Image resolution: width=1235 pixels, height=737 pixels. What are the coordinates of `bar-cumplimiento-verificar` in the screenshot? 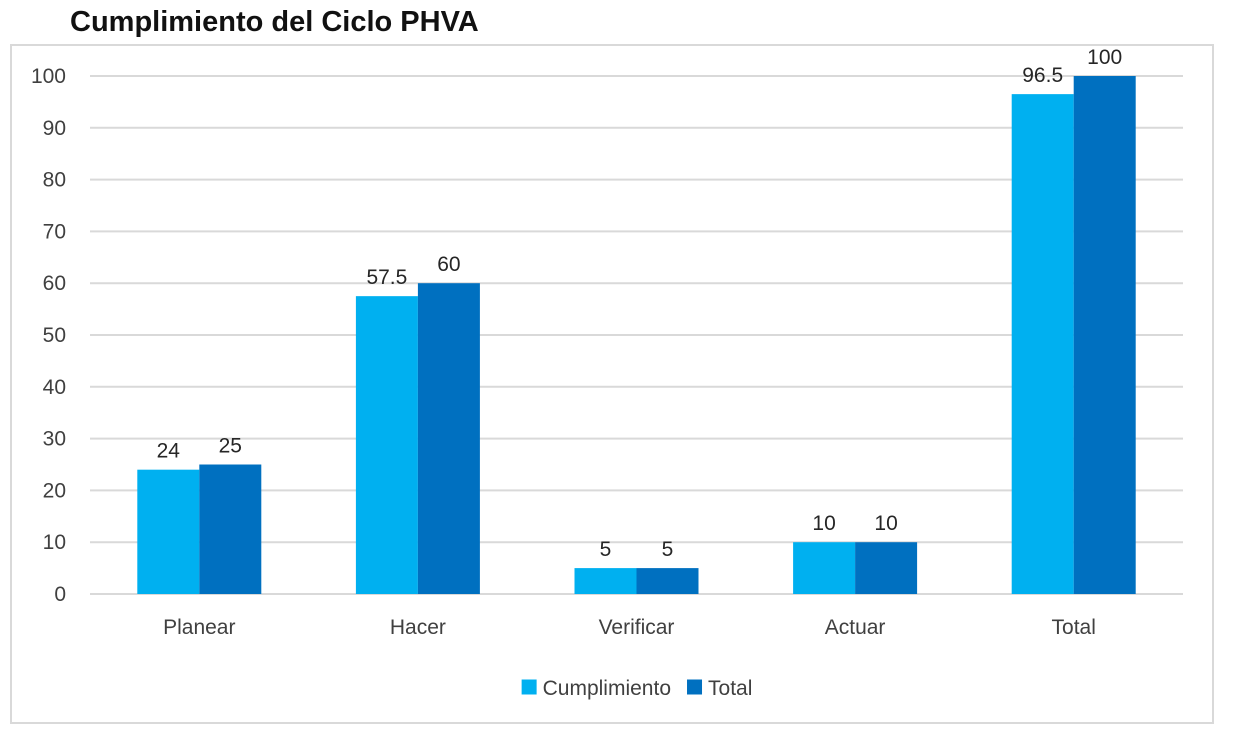 It's located at (605, 581).